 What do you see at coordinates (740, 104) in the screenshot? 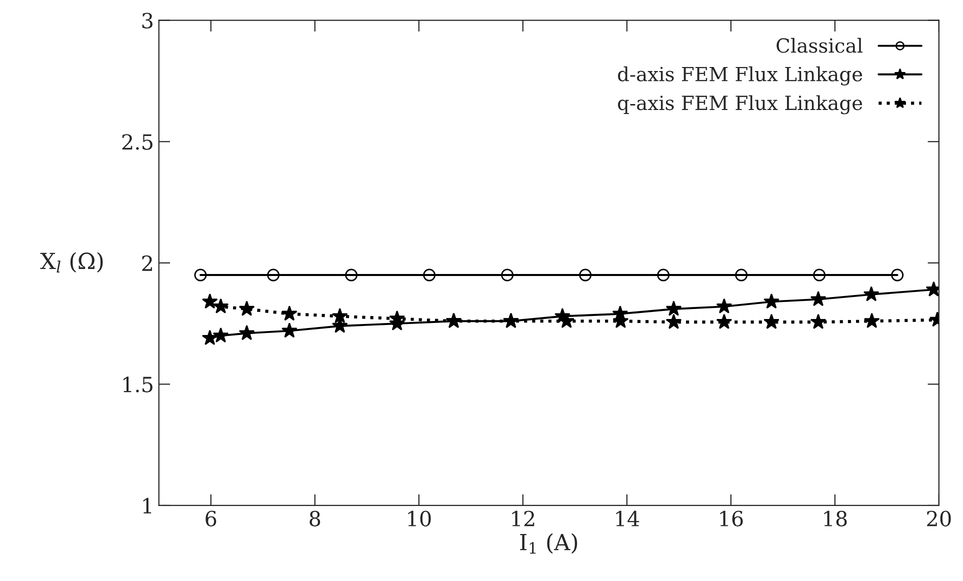
I see `legend-label: q-axis FEM Flux Linkage` at bounding box center [740, 104].